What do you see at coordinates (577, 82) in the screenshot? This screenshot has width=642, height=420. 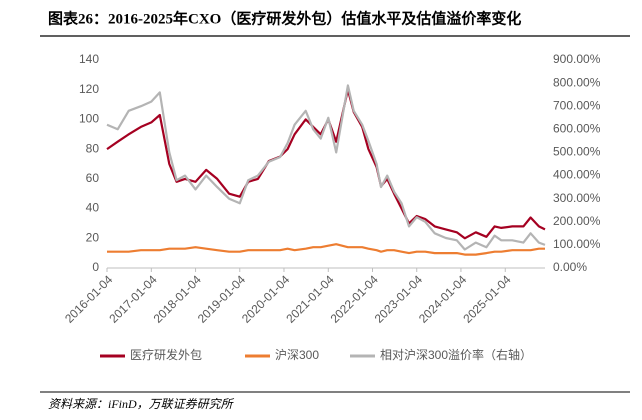 I see `y2-tick-label: 800.00%` at bounding box center [577, 82].